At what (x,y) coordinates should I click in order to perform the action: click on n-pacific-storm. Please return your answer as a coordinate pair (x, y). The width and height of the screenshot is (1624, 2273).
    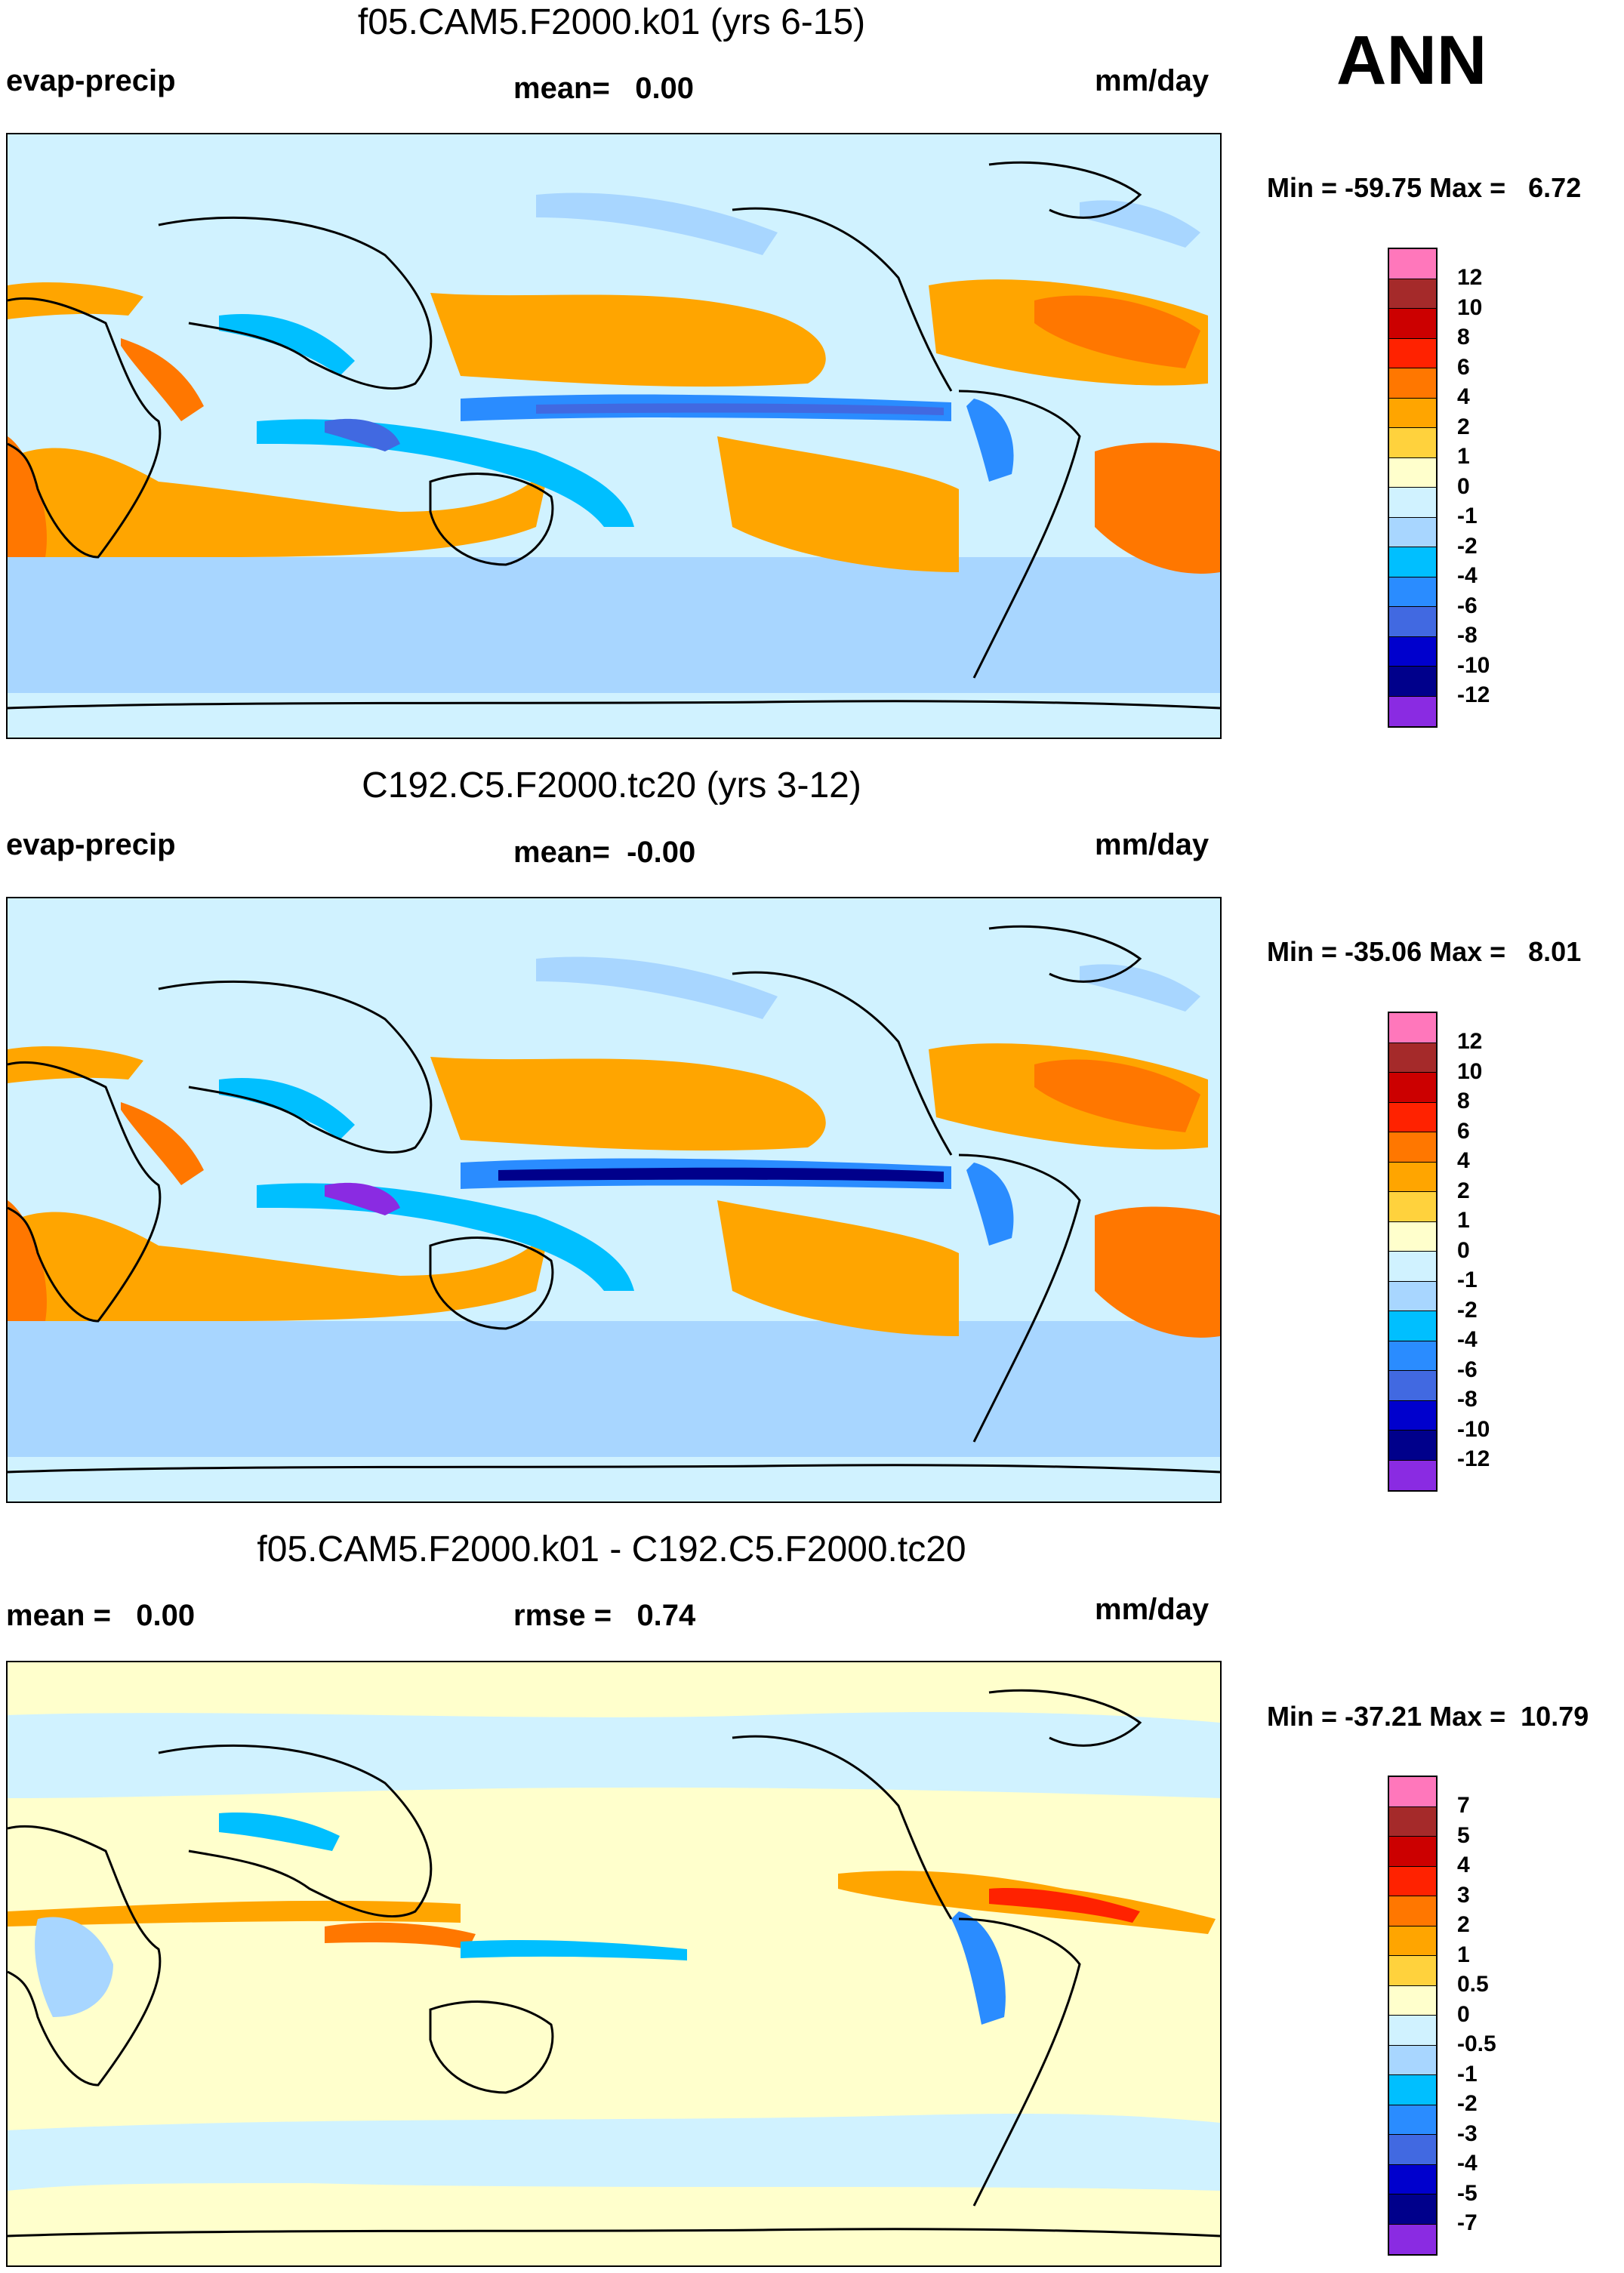
    Looking at the image, I should click on (657, 223).